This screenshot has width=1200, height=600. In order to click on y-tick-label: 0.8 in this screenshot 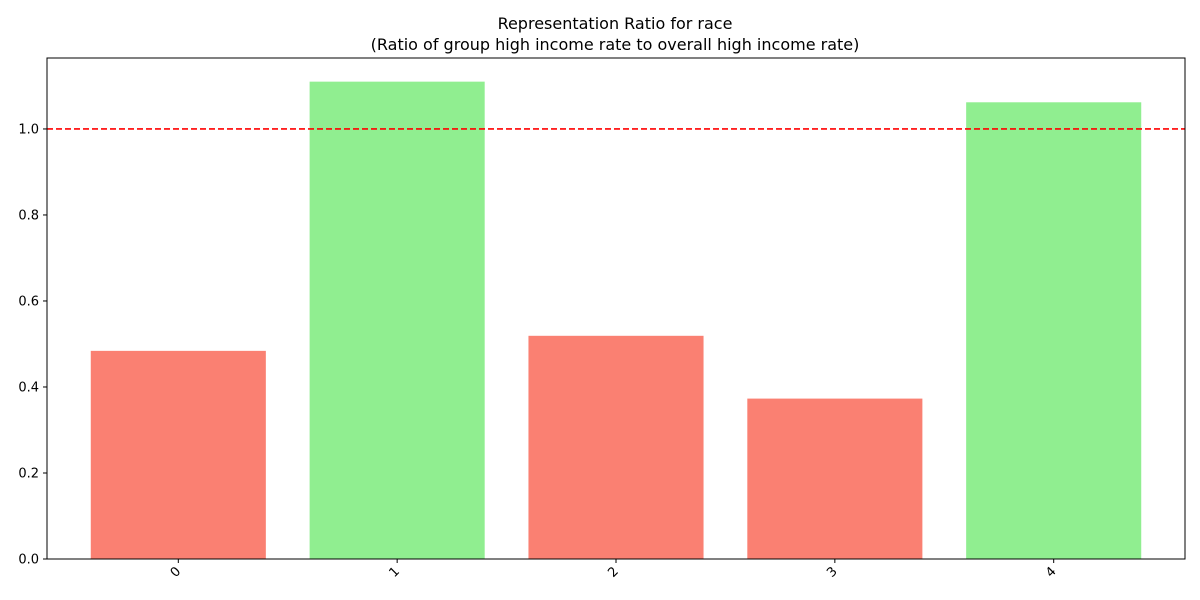, I will do `click(28, 215)`.